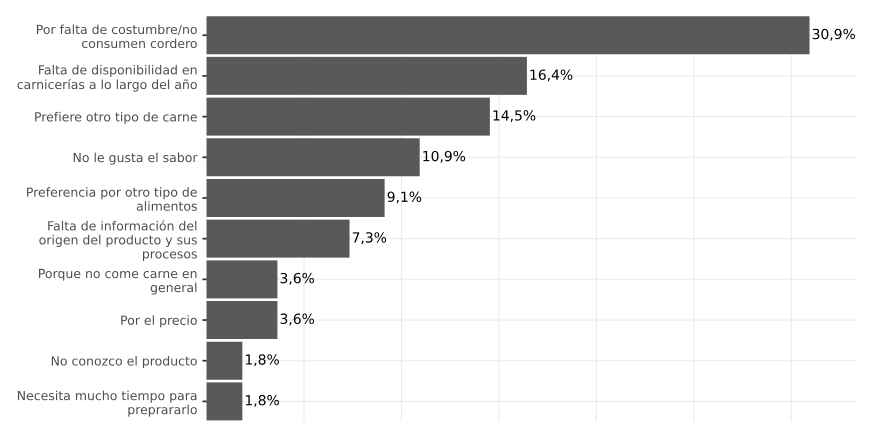 Image resolution: width=879 pixels, height=426 pixels. I want to click on data-label: 30,9%, so click(833, 34).